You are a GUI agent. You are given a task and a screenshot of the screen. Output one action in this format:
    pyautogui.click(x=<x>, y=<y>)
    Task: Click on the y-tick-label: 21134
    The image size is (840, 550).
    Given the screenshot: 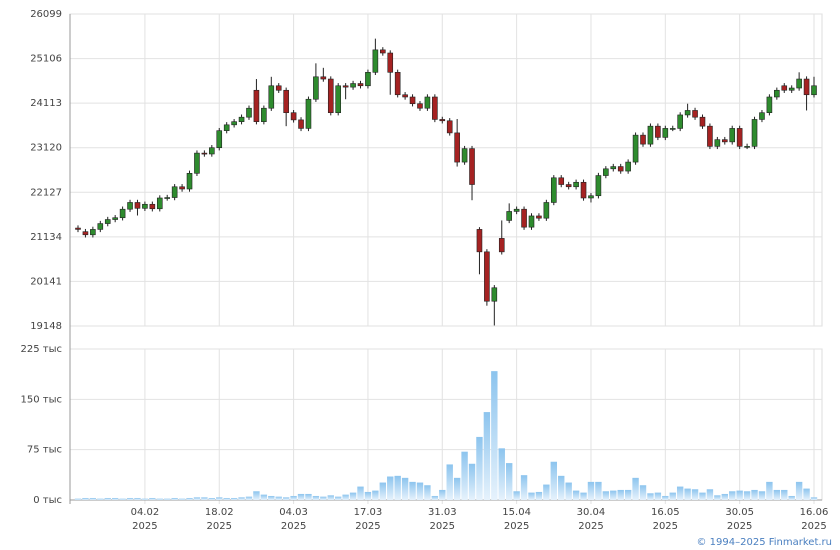 What is the action you would take?
    pyautogui.click(x=46, y=237)
    